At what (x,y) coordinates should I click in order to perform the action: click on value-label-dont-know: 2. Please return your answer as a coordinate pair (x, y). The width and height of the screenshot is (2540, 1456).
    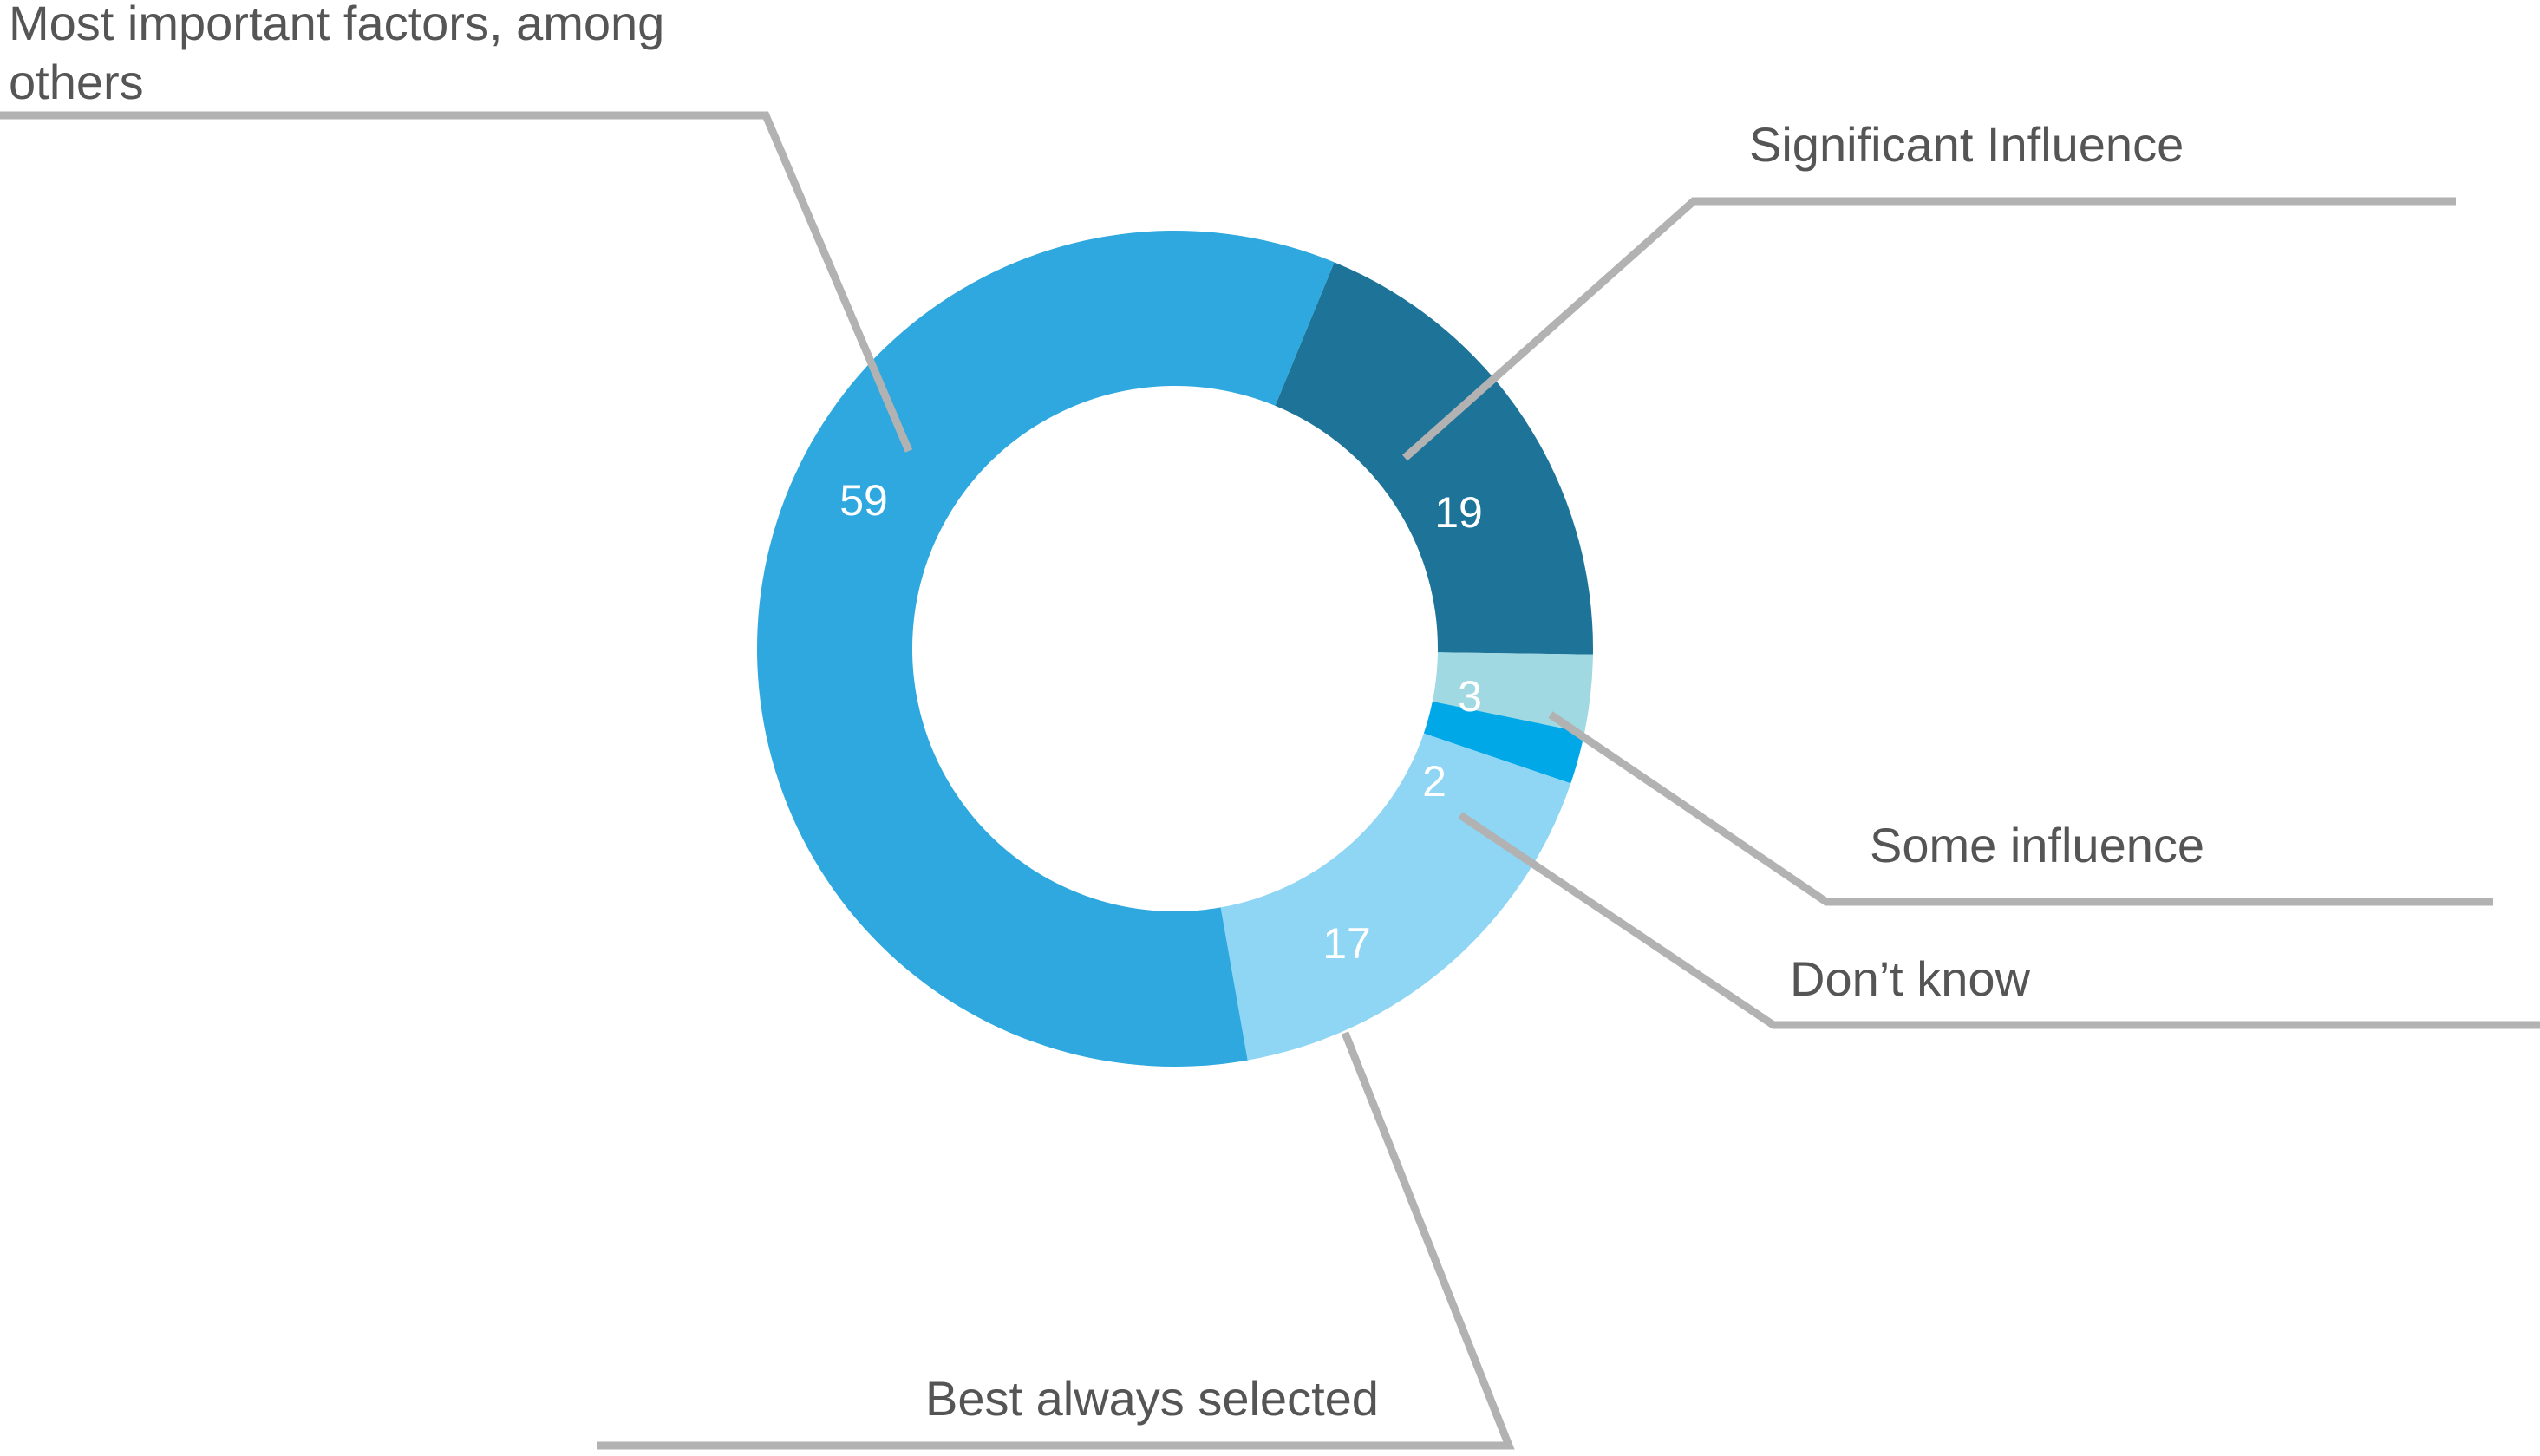
    Looking at the image, I should click on (1434, 781).